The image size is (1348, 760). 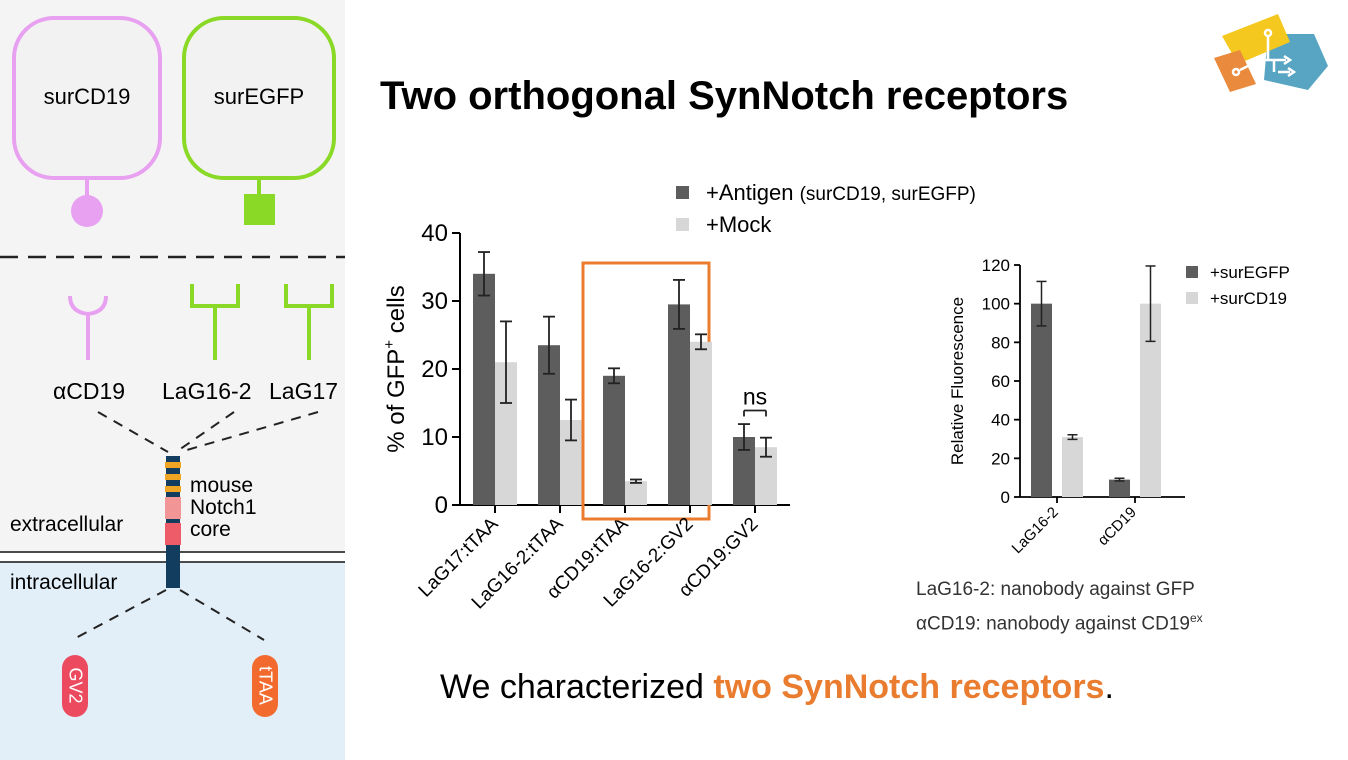 What do you see at coordinates (89, 391) in the screenshot?
I see `acd19-label: αCD19` at bounding box center [89, 391].